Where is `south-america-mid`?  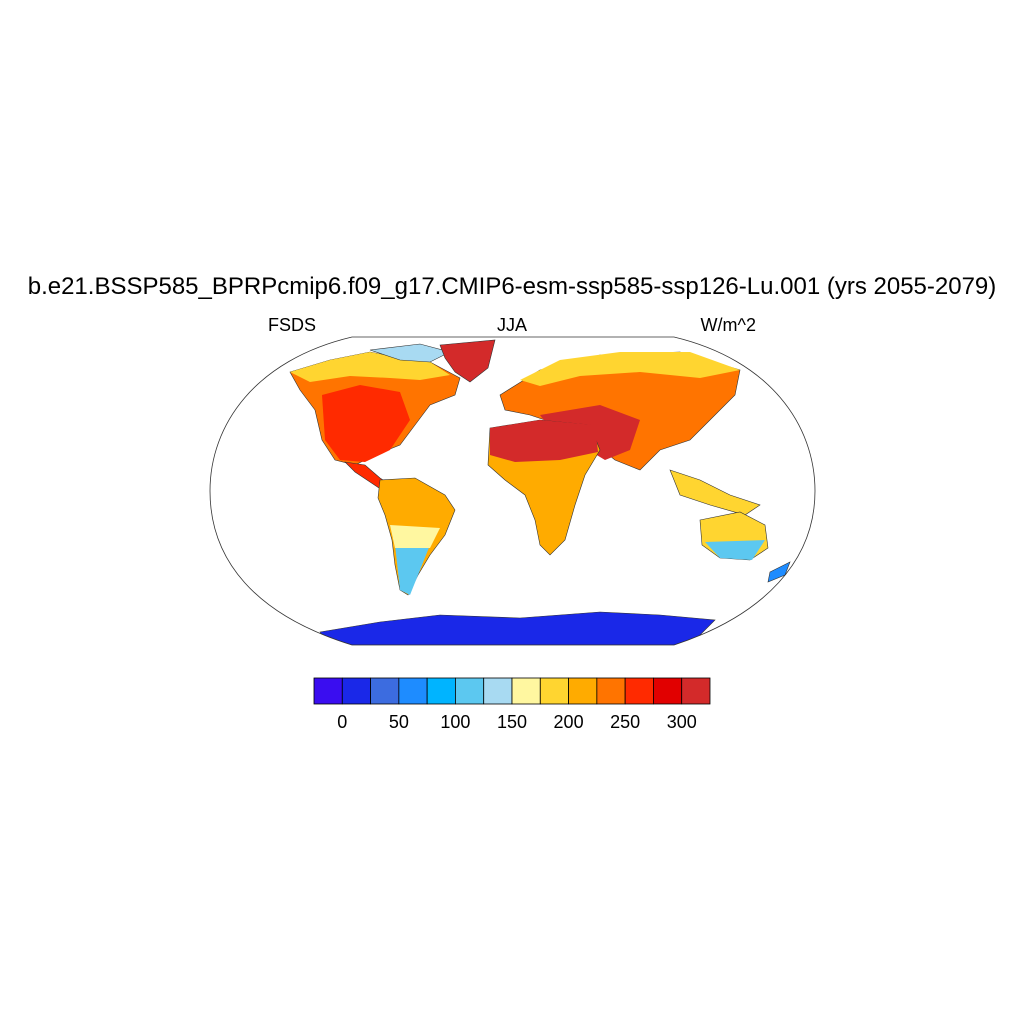 south-america-mid is located at coordinates (415, 536).